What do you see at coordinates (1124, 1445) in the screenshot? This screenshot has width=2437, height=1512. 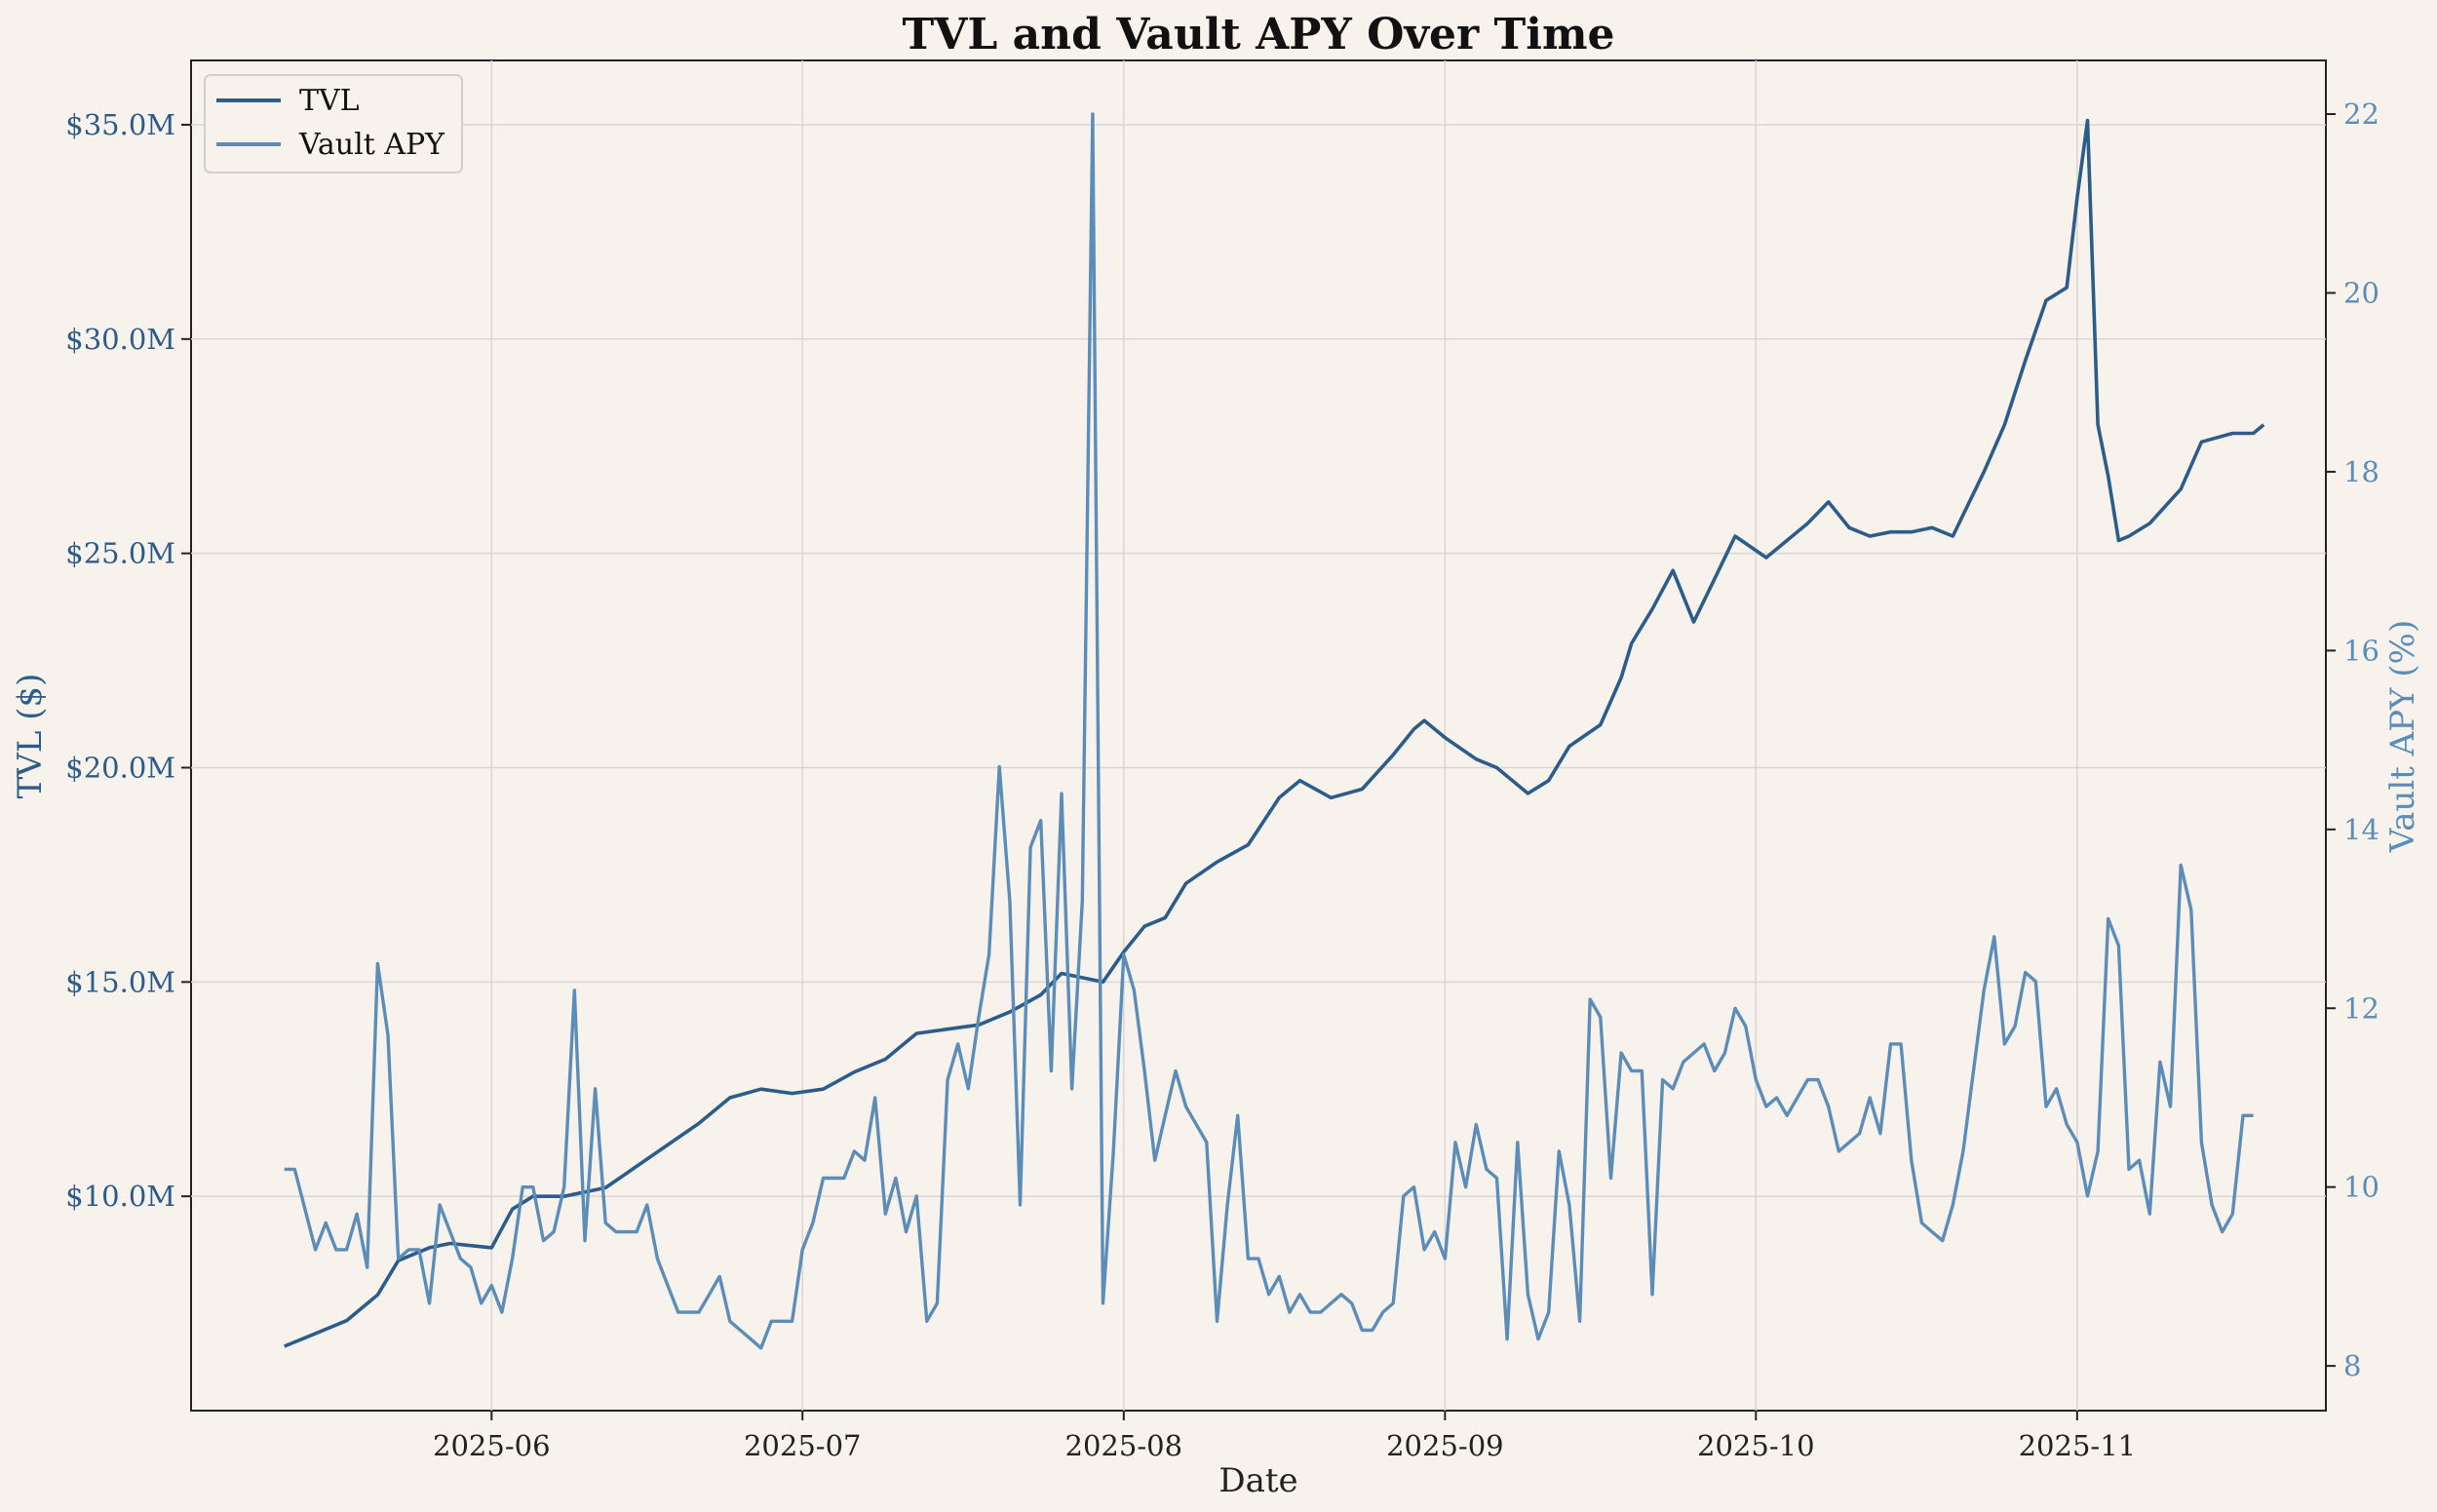 I see `x-tick-label: 2025-08` at bounding box center [1124, 1445].